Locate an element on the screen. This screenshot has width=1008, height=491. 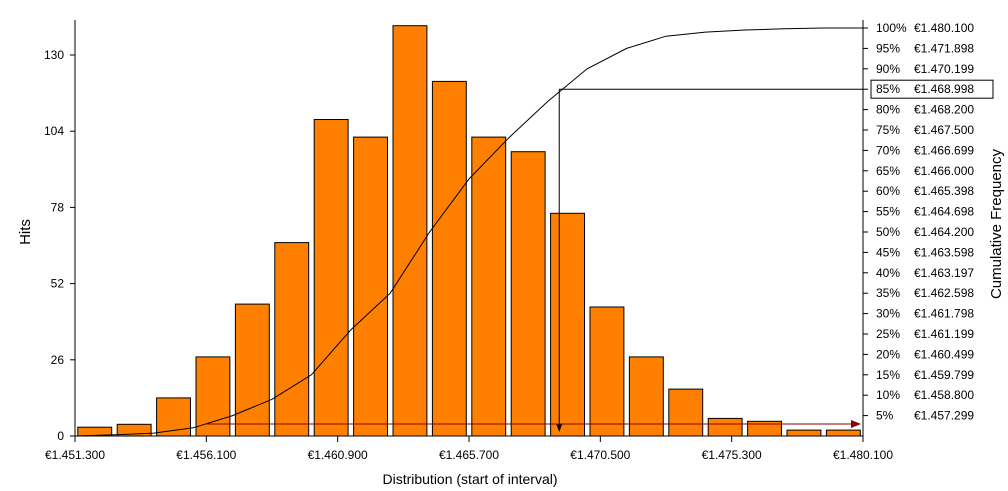
cumulative-value-label: €1.457.299 is located at coordinates (944, 416).